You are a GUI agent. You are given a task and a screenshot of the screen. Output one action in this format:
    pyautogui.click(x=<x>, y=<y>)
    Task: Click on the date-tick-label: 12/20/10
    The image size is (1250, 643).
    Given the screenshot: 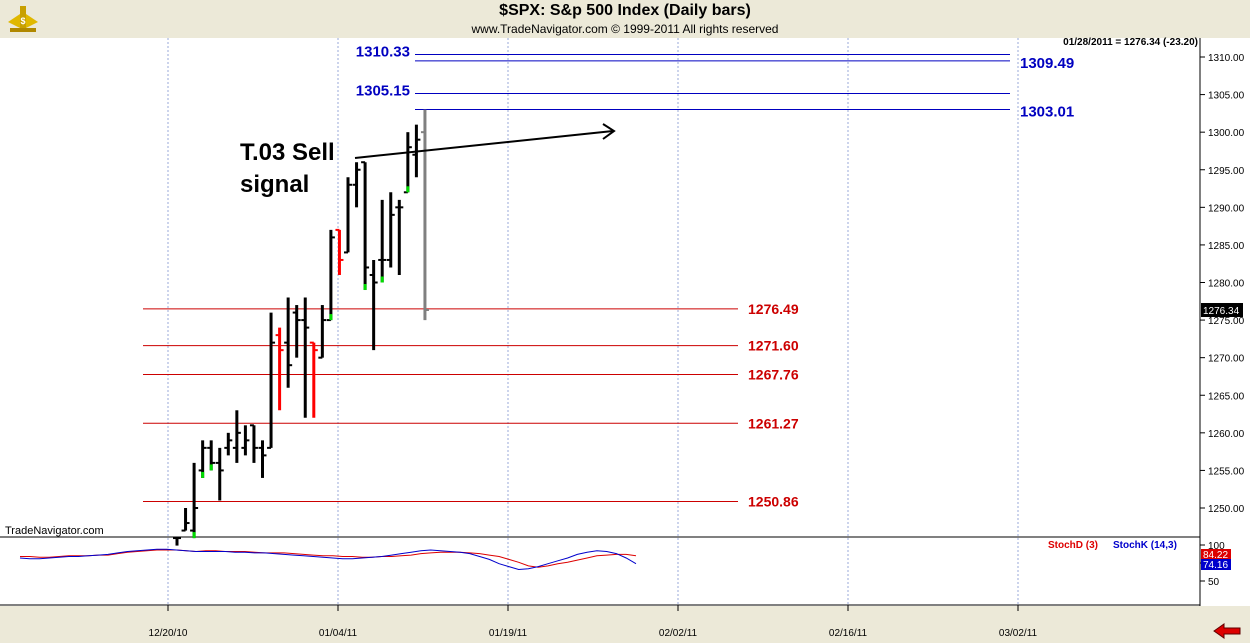 What is the action you would take?
    pyautogui.click(x=168, y=633)
    